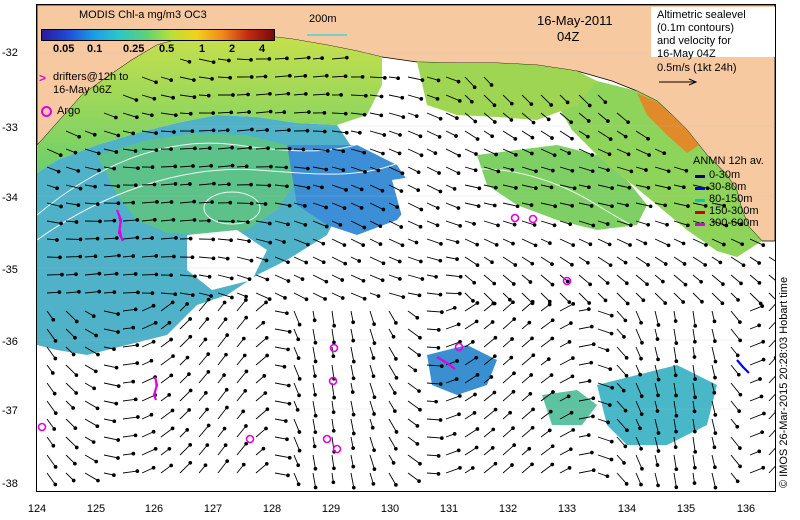 The width and height of the screenshot is (800, 520). Describe the element at coordinates (686, 54) in the screenshot. I see `altimetry-line4: 16-May 04Z` at that location.